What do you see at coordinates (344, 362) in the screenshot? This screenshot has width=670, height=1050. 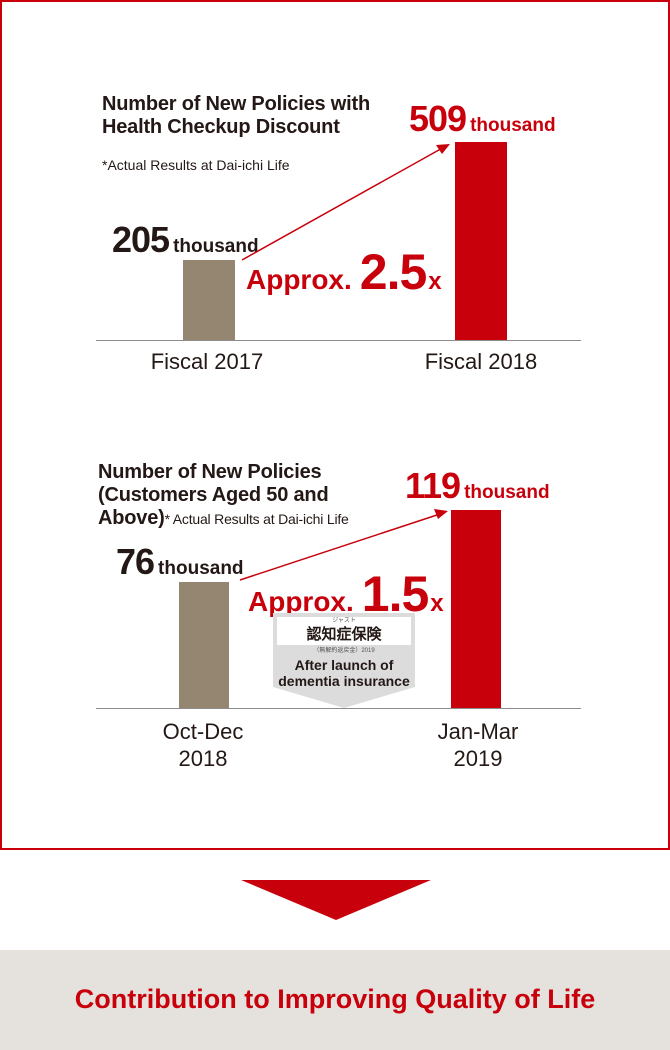 I see `growth-arrows` at bounding box center [344, 362].